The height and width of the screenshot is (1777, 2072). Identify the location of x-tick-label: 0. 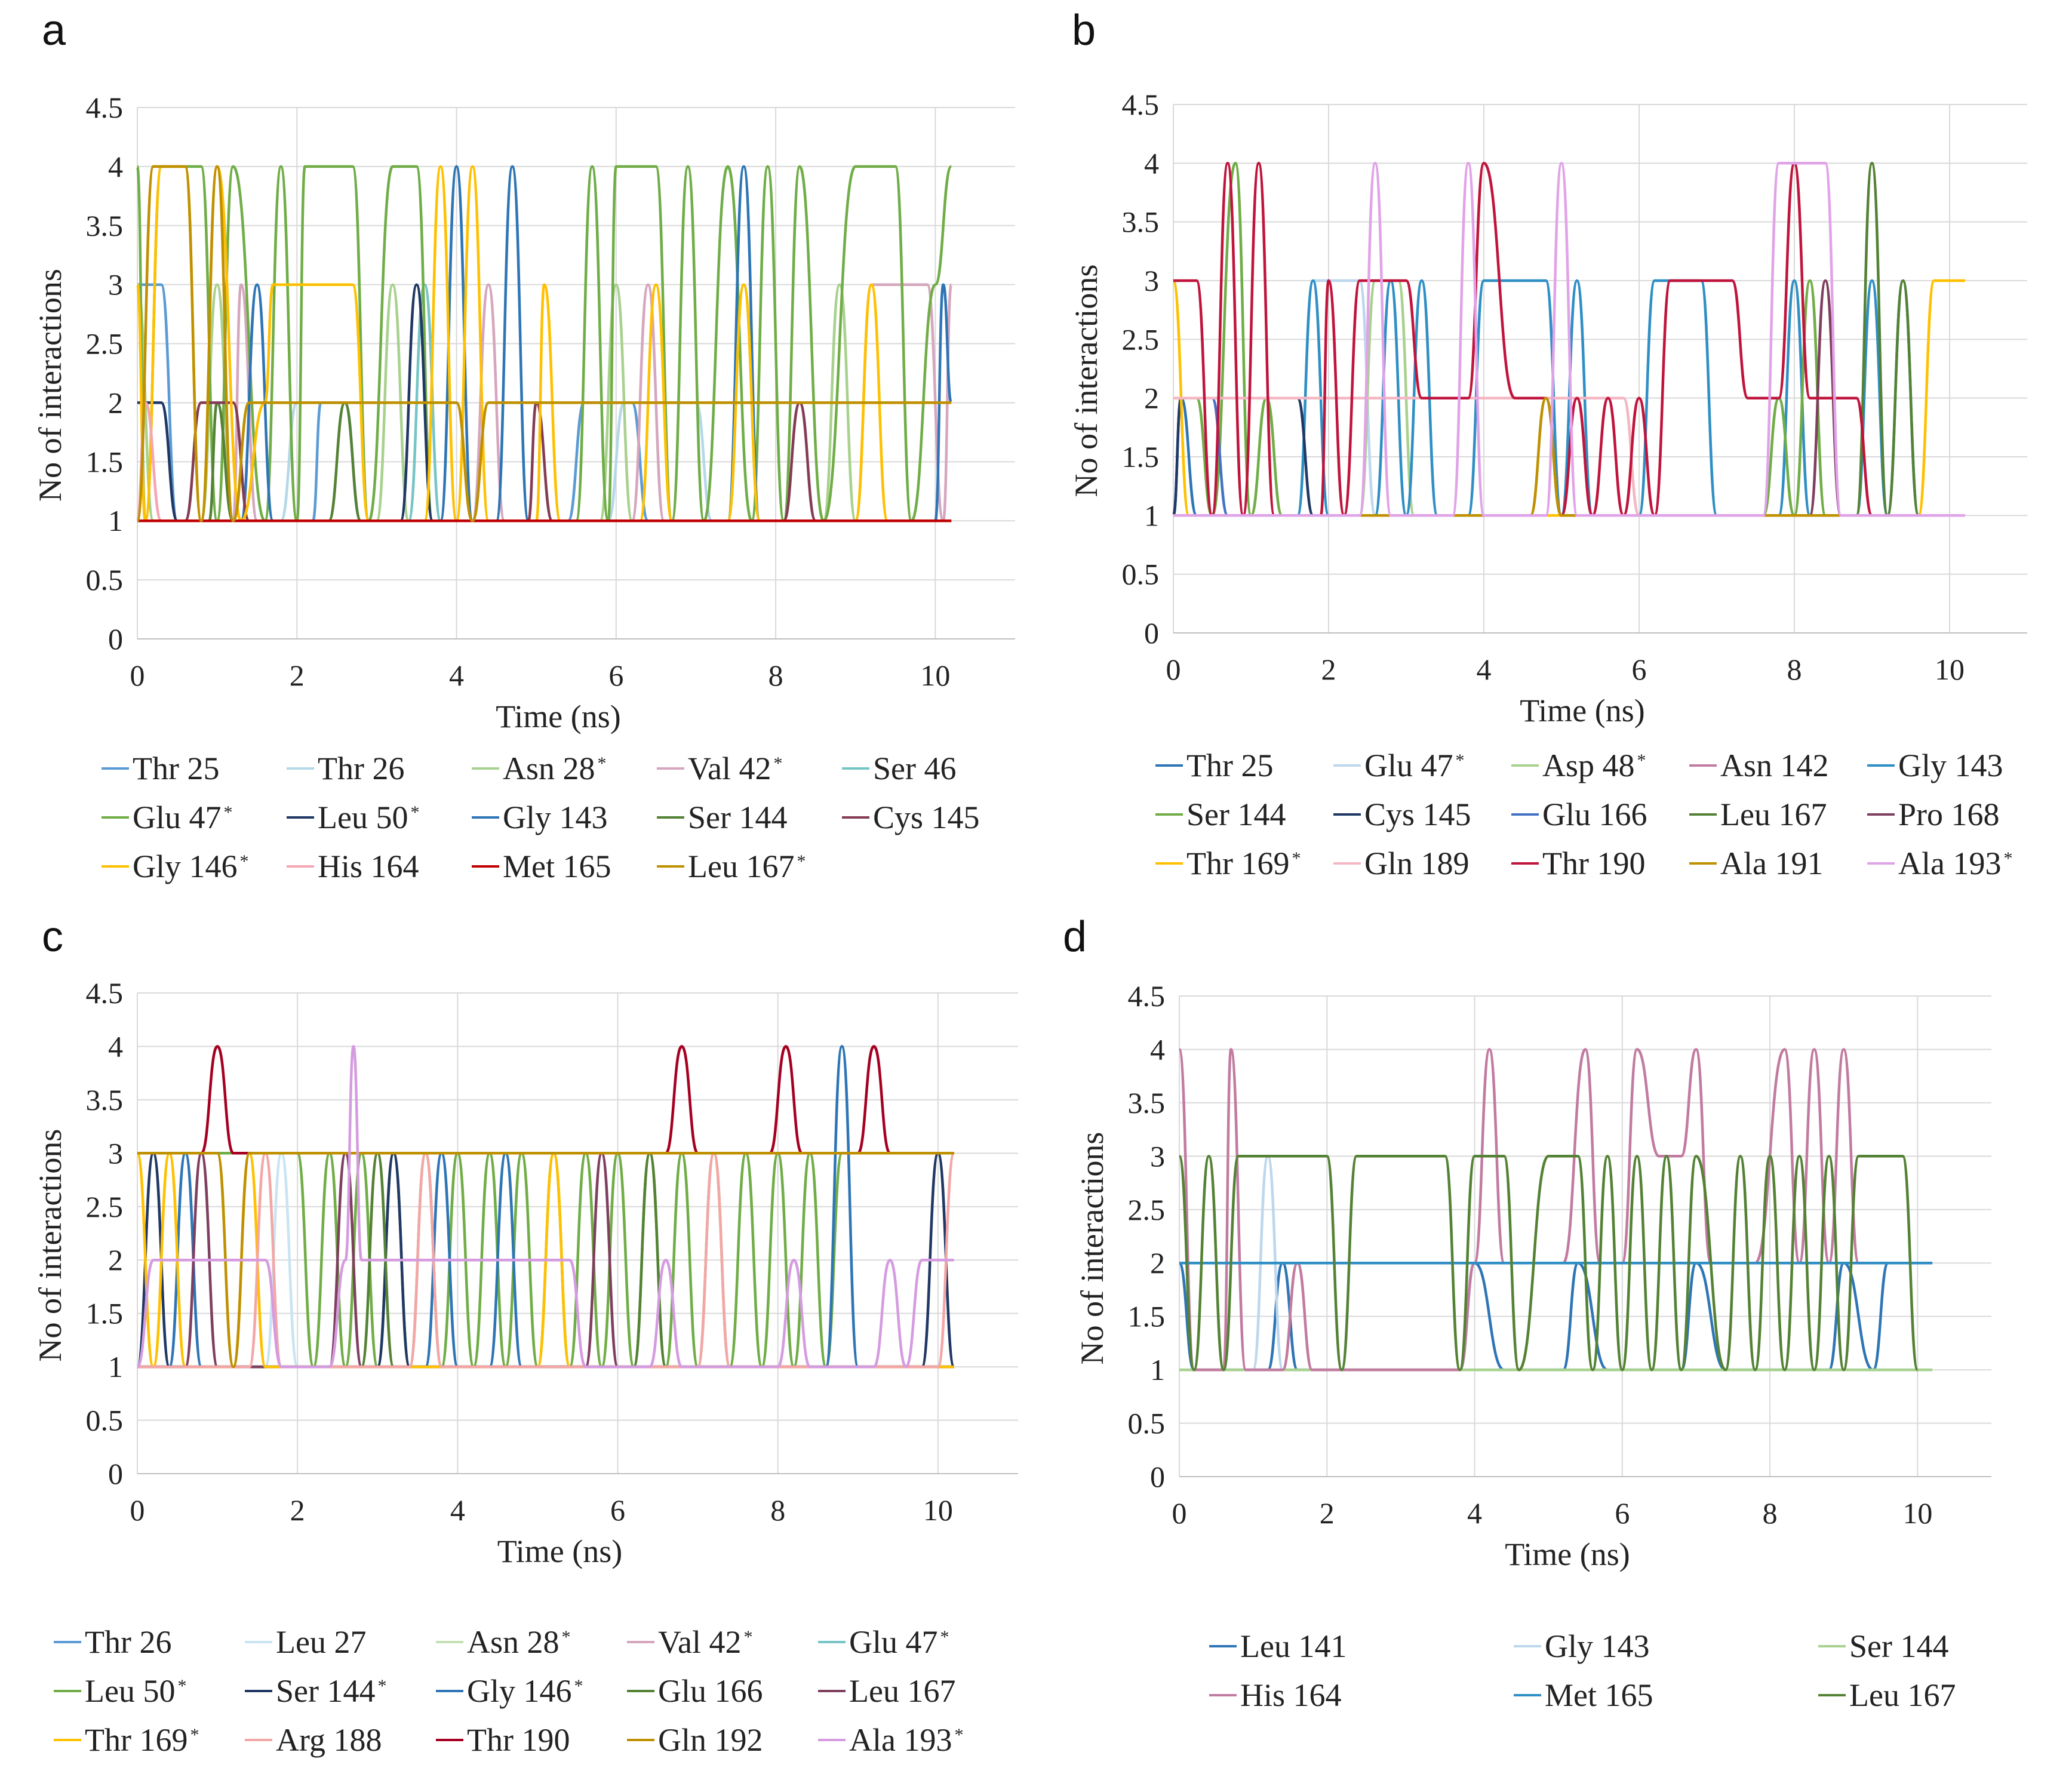
(1180, 1513).